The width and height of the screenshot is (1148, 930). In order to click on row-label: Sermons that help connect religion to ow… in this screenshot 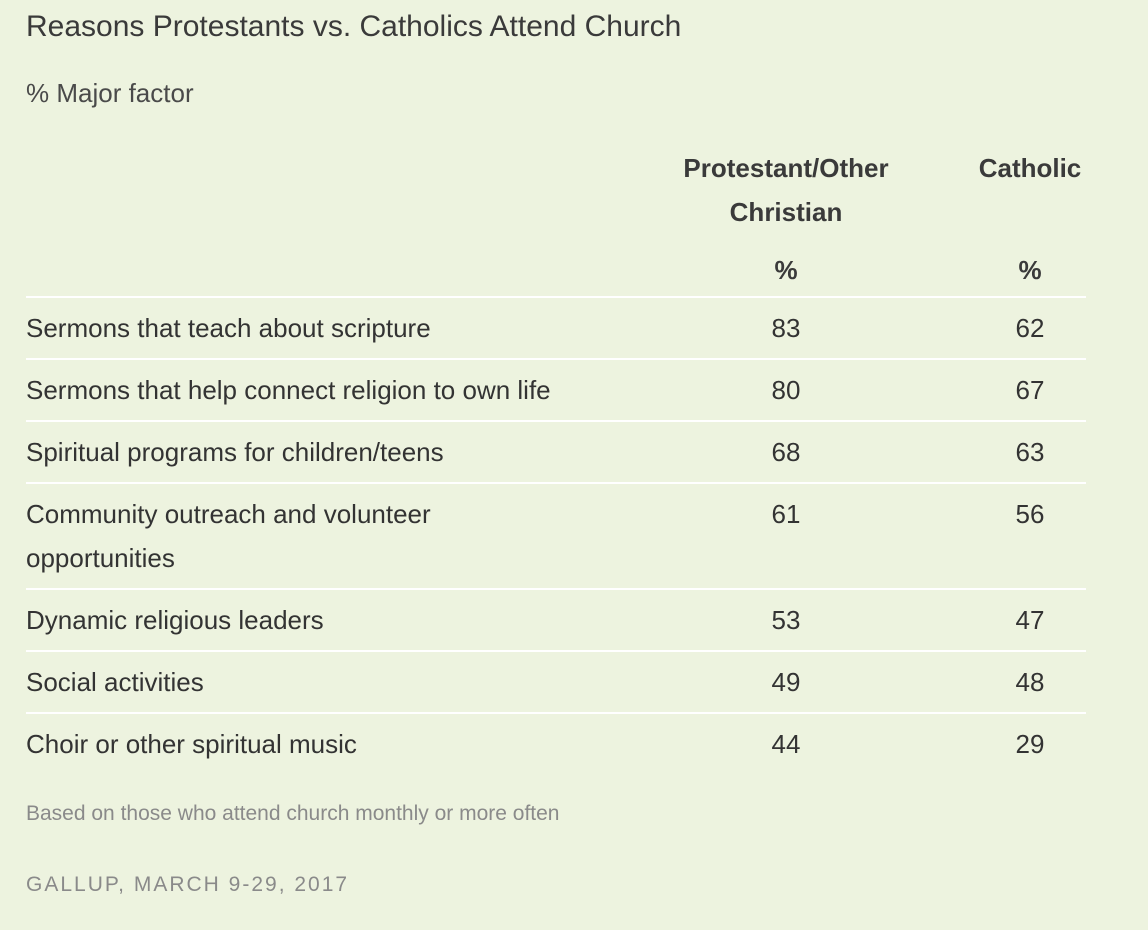, I will do `click(288, 390)`.